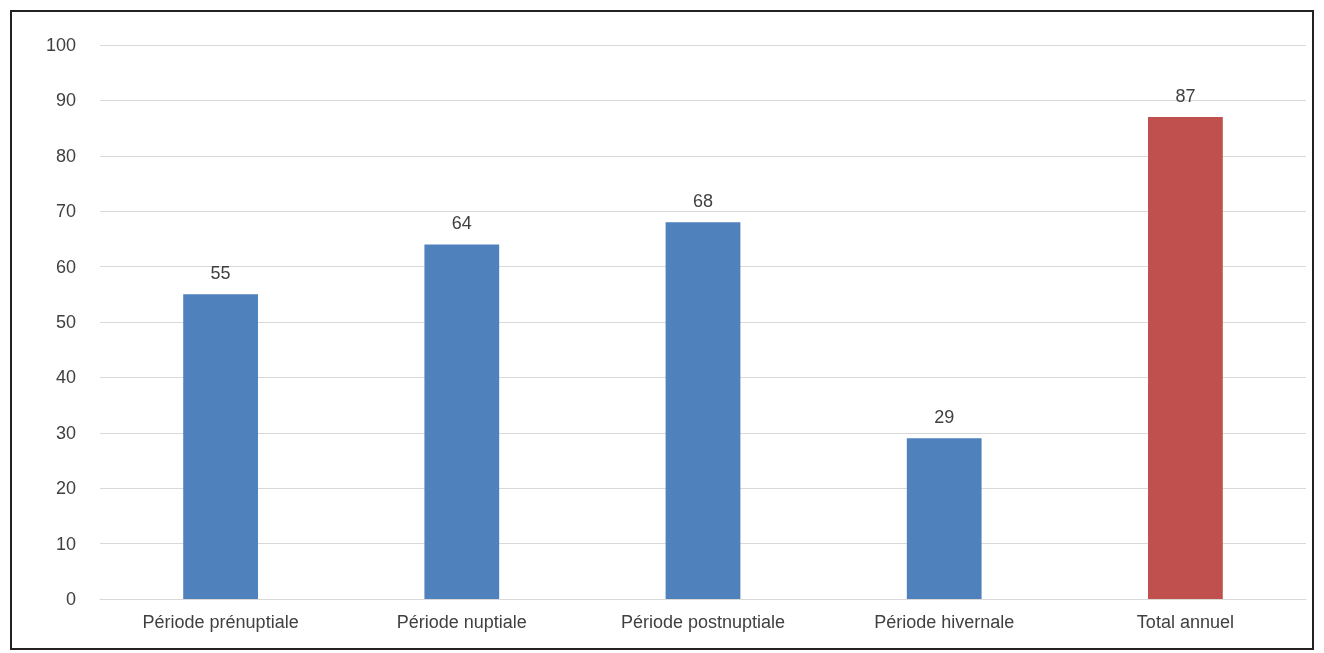  I want to click on y-tick-label: 50, so click(65, 322).